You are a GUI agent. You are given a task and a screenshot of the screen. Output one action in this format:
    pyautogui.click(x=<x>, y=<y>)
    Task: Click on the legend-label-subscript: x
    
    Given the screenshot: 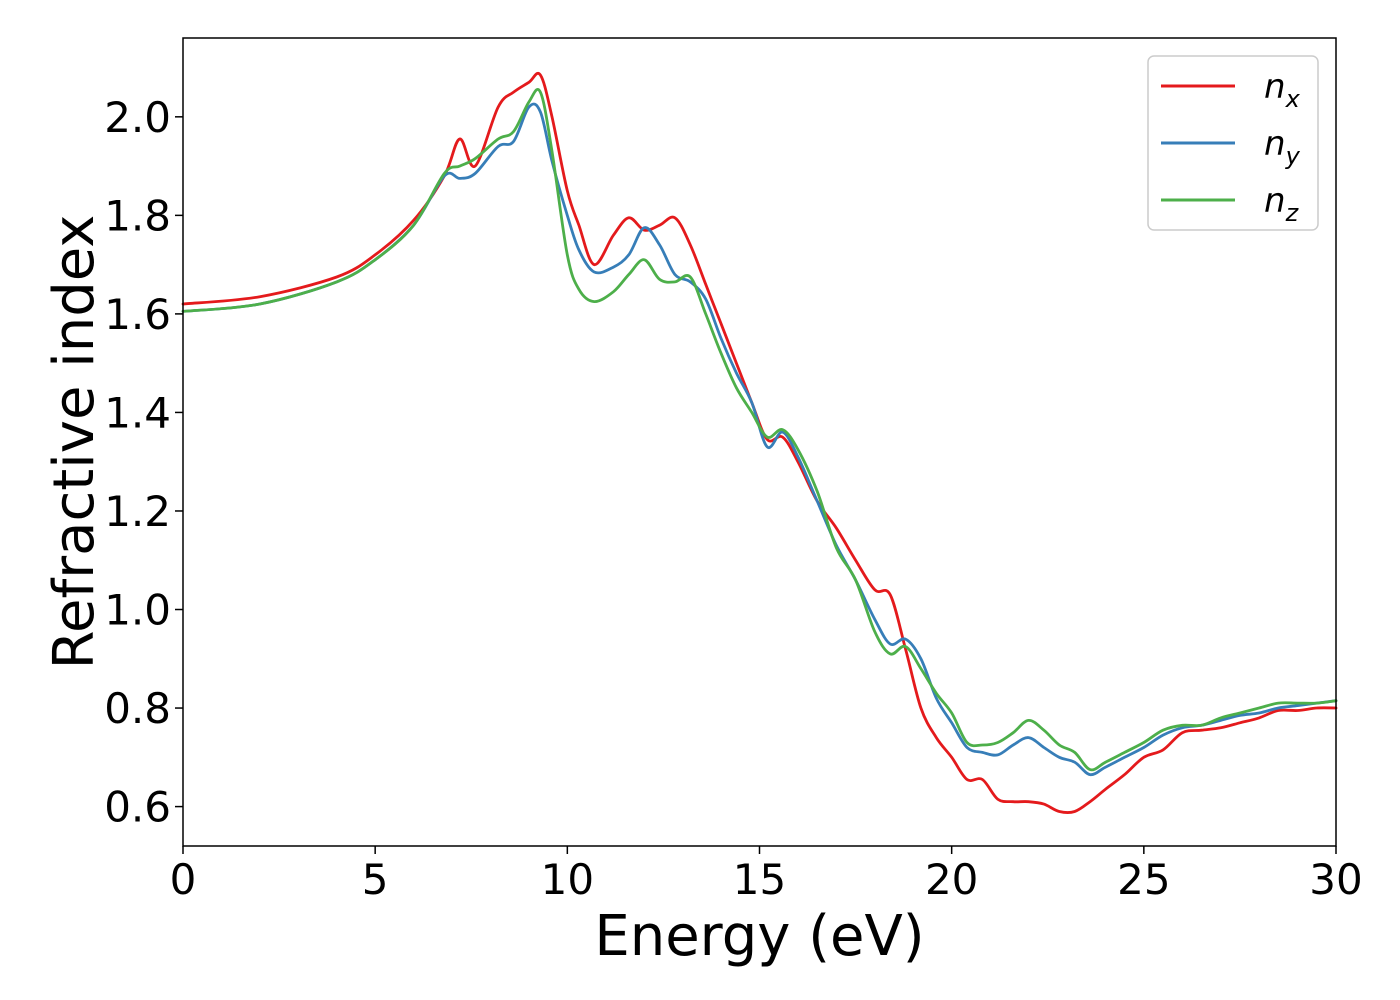 What is the action you would take?
    pyautogui.click(x=1293, y=99)
    